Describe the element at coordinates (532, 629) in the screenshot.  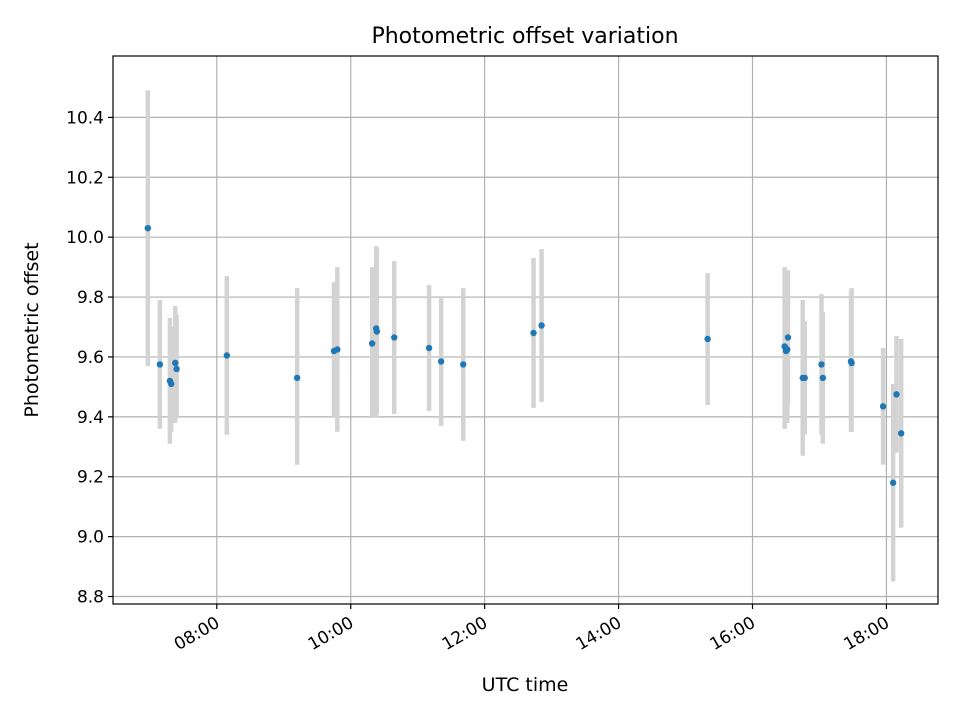
I see `x-axis-ticks: 08:00 10:00 12:00 14:00 16:00 18:00` at that location.